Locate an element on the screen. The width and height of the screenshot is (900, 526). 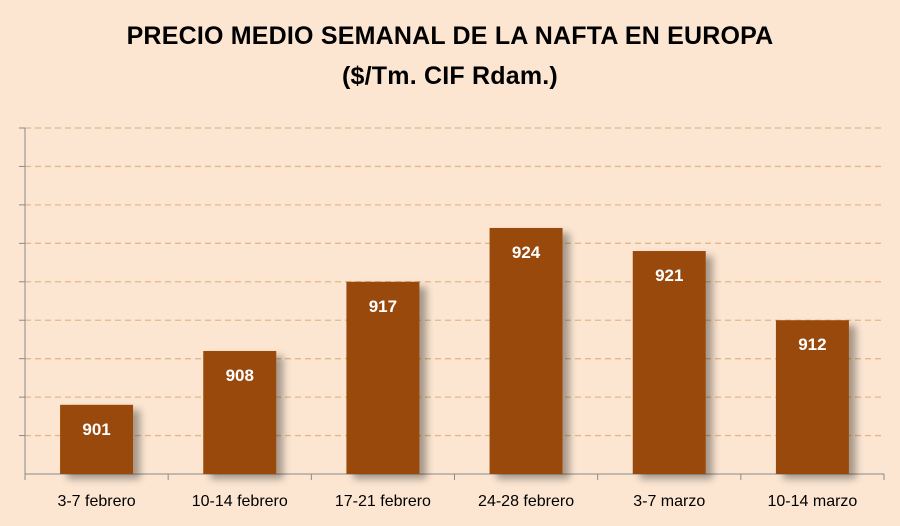
bar-value-label: 924 is located at coordinates (526, 252).